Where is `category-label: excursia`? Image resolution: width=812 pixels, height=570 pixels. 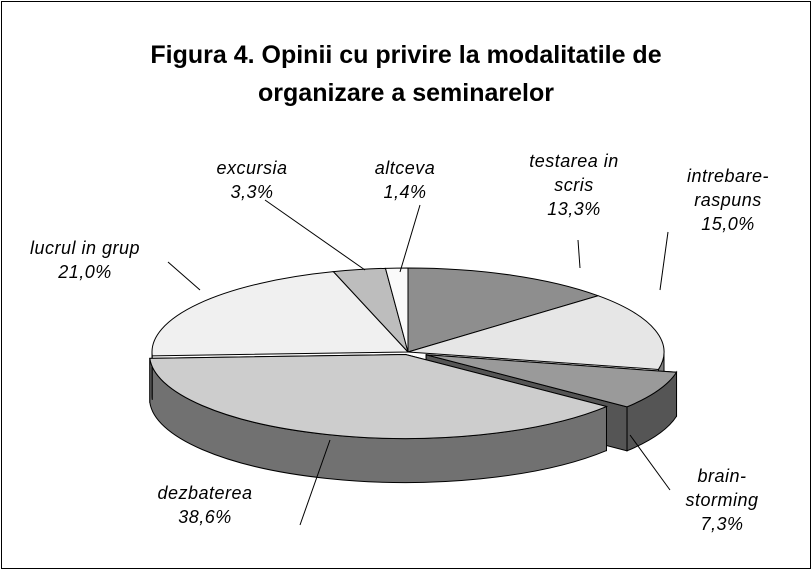
category-label: excursia is located at coordinates (252, 168).